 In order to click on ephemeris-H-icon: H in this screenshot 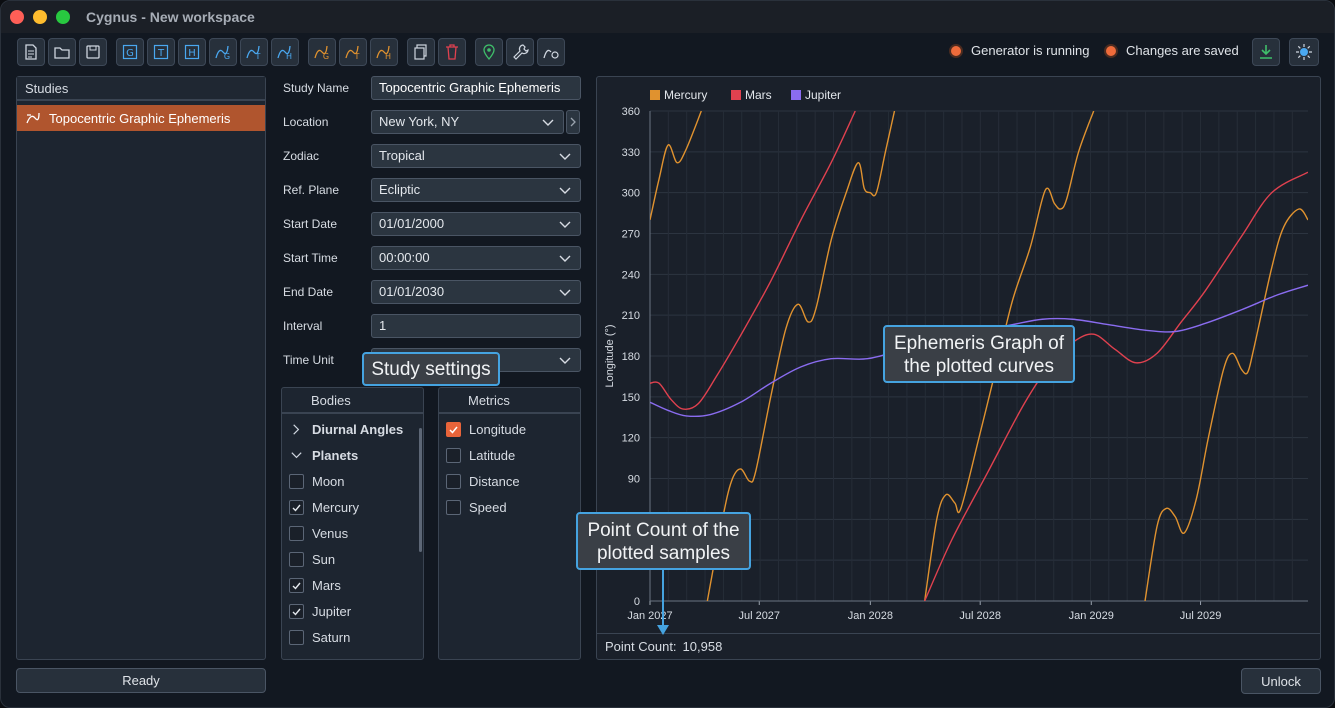, I will do `click(383, 53)`.